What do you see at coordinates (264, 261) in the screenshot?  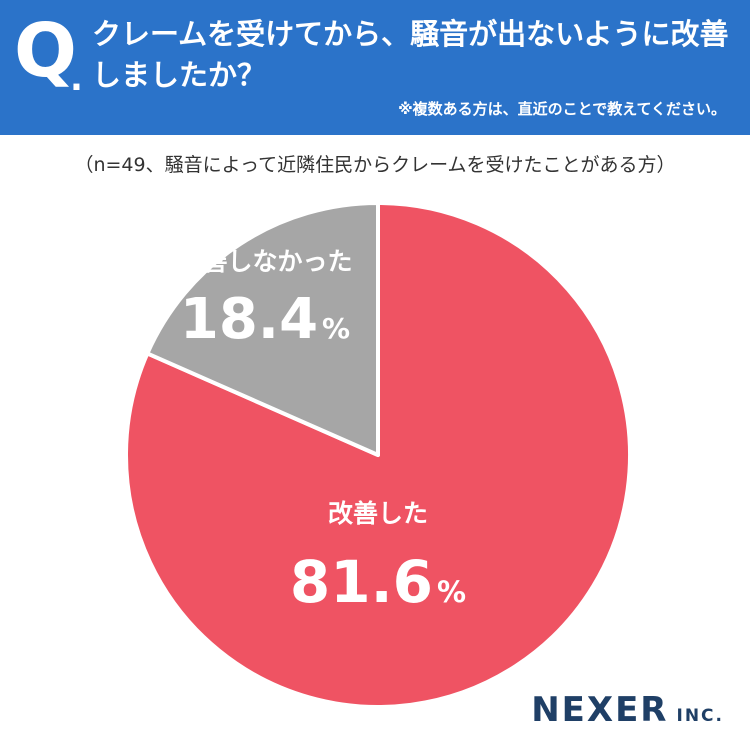 I see `slice-not-improved-label: 改善しなかった` at bounding box center [264, 261].